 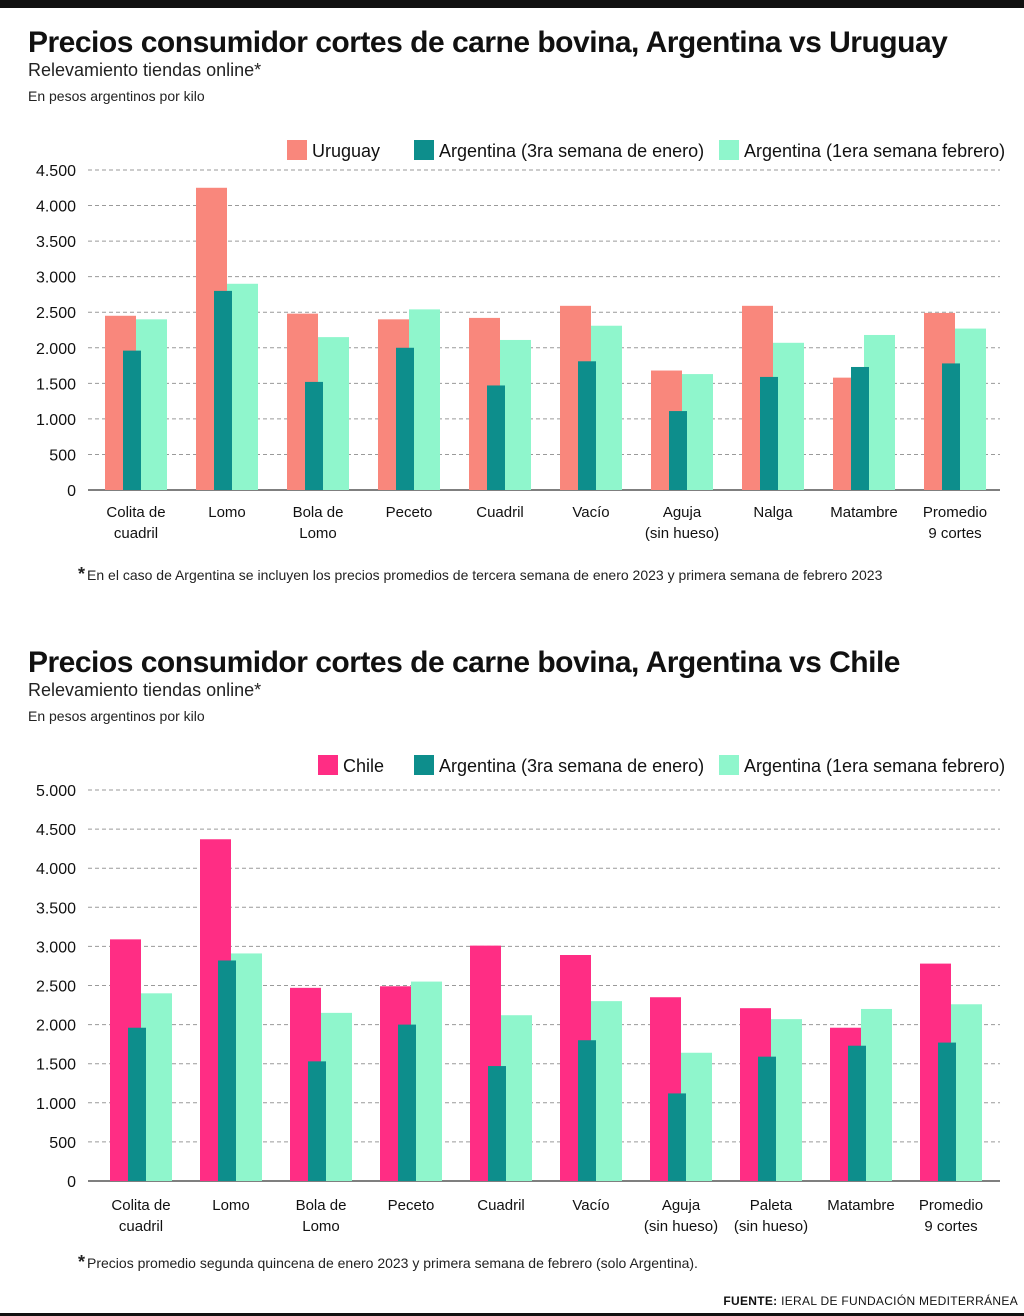 I want to click on x-category-label: 9 cortes, so click(x=954, y=533).